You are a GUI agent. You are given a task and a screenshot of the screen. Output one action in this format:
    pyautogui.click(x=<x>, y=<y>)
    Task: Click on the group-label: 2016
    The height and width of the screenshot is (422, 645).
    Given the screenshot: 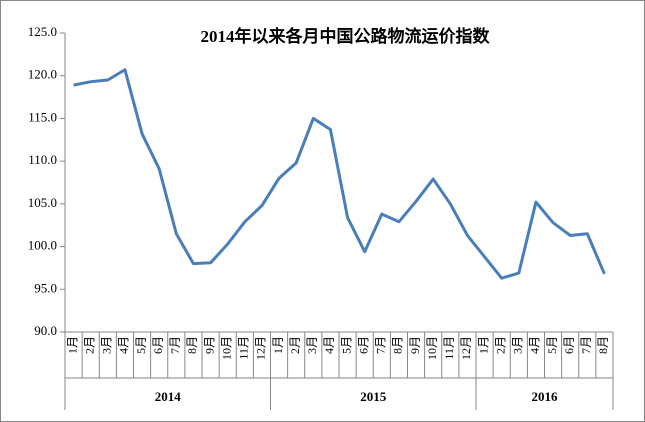 What is the action you would take?
    pyautogui.click(x=545, y=396)
    